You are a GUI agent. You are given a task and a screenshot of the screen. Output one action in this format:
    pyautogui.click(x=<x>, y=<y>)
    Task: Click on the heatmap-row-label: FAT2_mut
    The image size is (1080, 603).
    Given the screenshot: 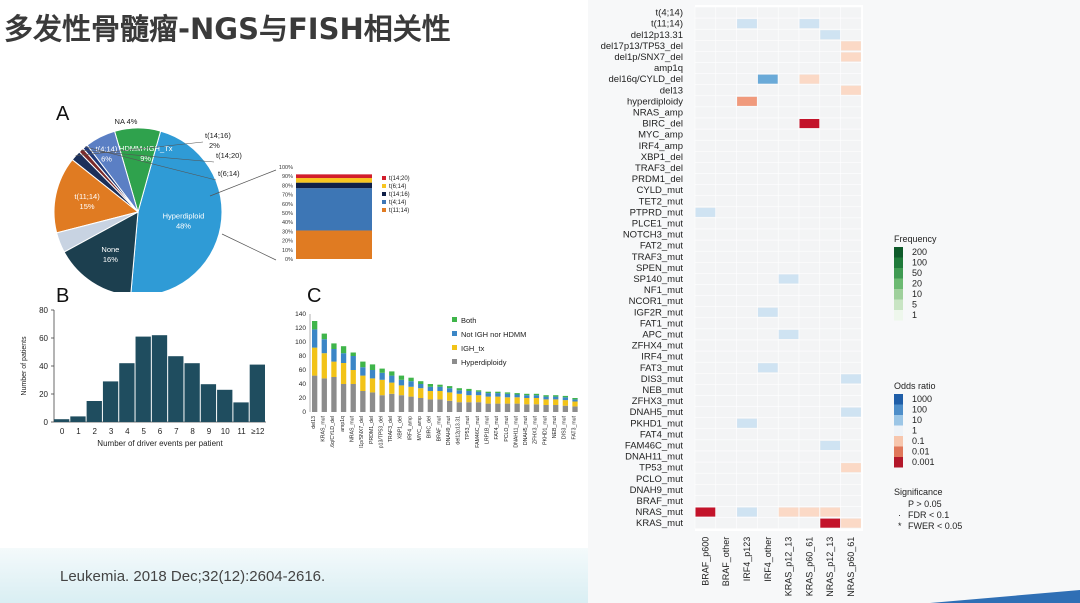 What is the action you would take?
    pyautogui.click(x=661, y=246)
    